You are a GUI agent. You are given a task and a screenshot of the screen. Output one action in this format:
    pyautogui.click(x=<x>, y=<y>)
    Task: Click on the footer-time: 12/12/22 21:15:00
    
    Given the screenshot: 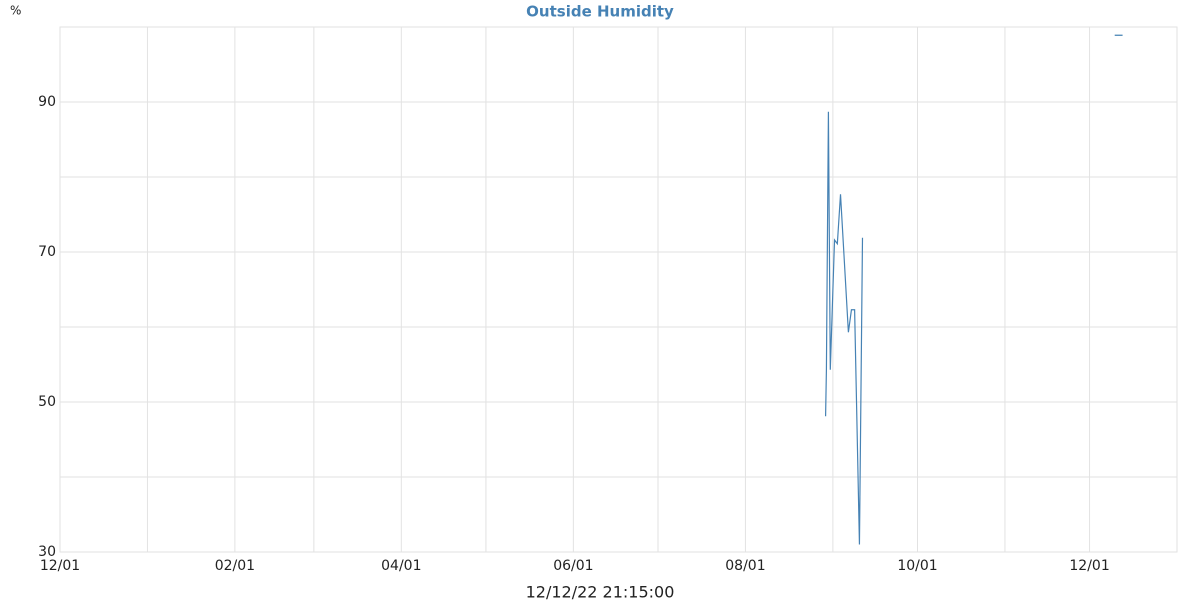 What is the action you would take?
    pyautogui.click(x=600, y=591)
    